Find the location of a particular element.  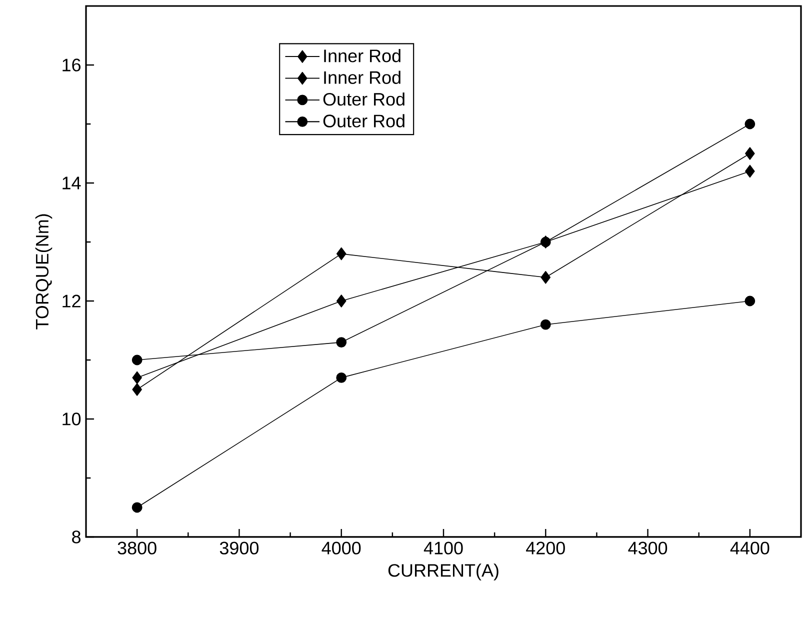

y-tick-label: 14 is located at coordinates (71, 183).